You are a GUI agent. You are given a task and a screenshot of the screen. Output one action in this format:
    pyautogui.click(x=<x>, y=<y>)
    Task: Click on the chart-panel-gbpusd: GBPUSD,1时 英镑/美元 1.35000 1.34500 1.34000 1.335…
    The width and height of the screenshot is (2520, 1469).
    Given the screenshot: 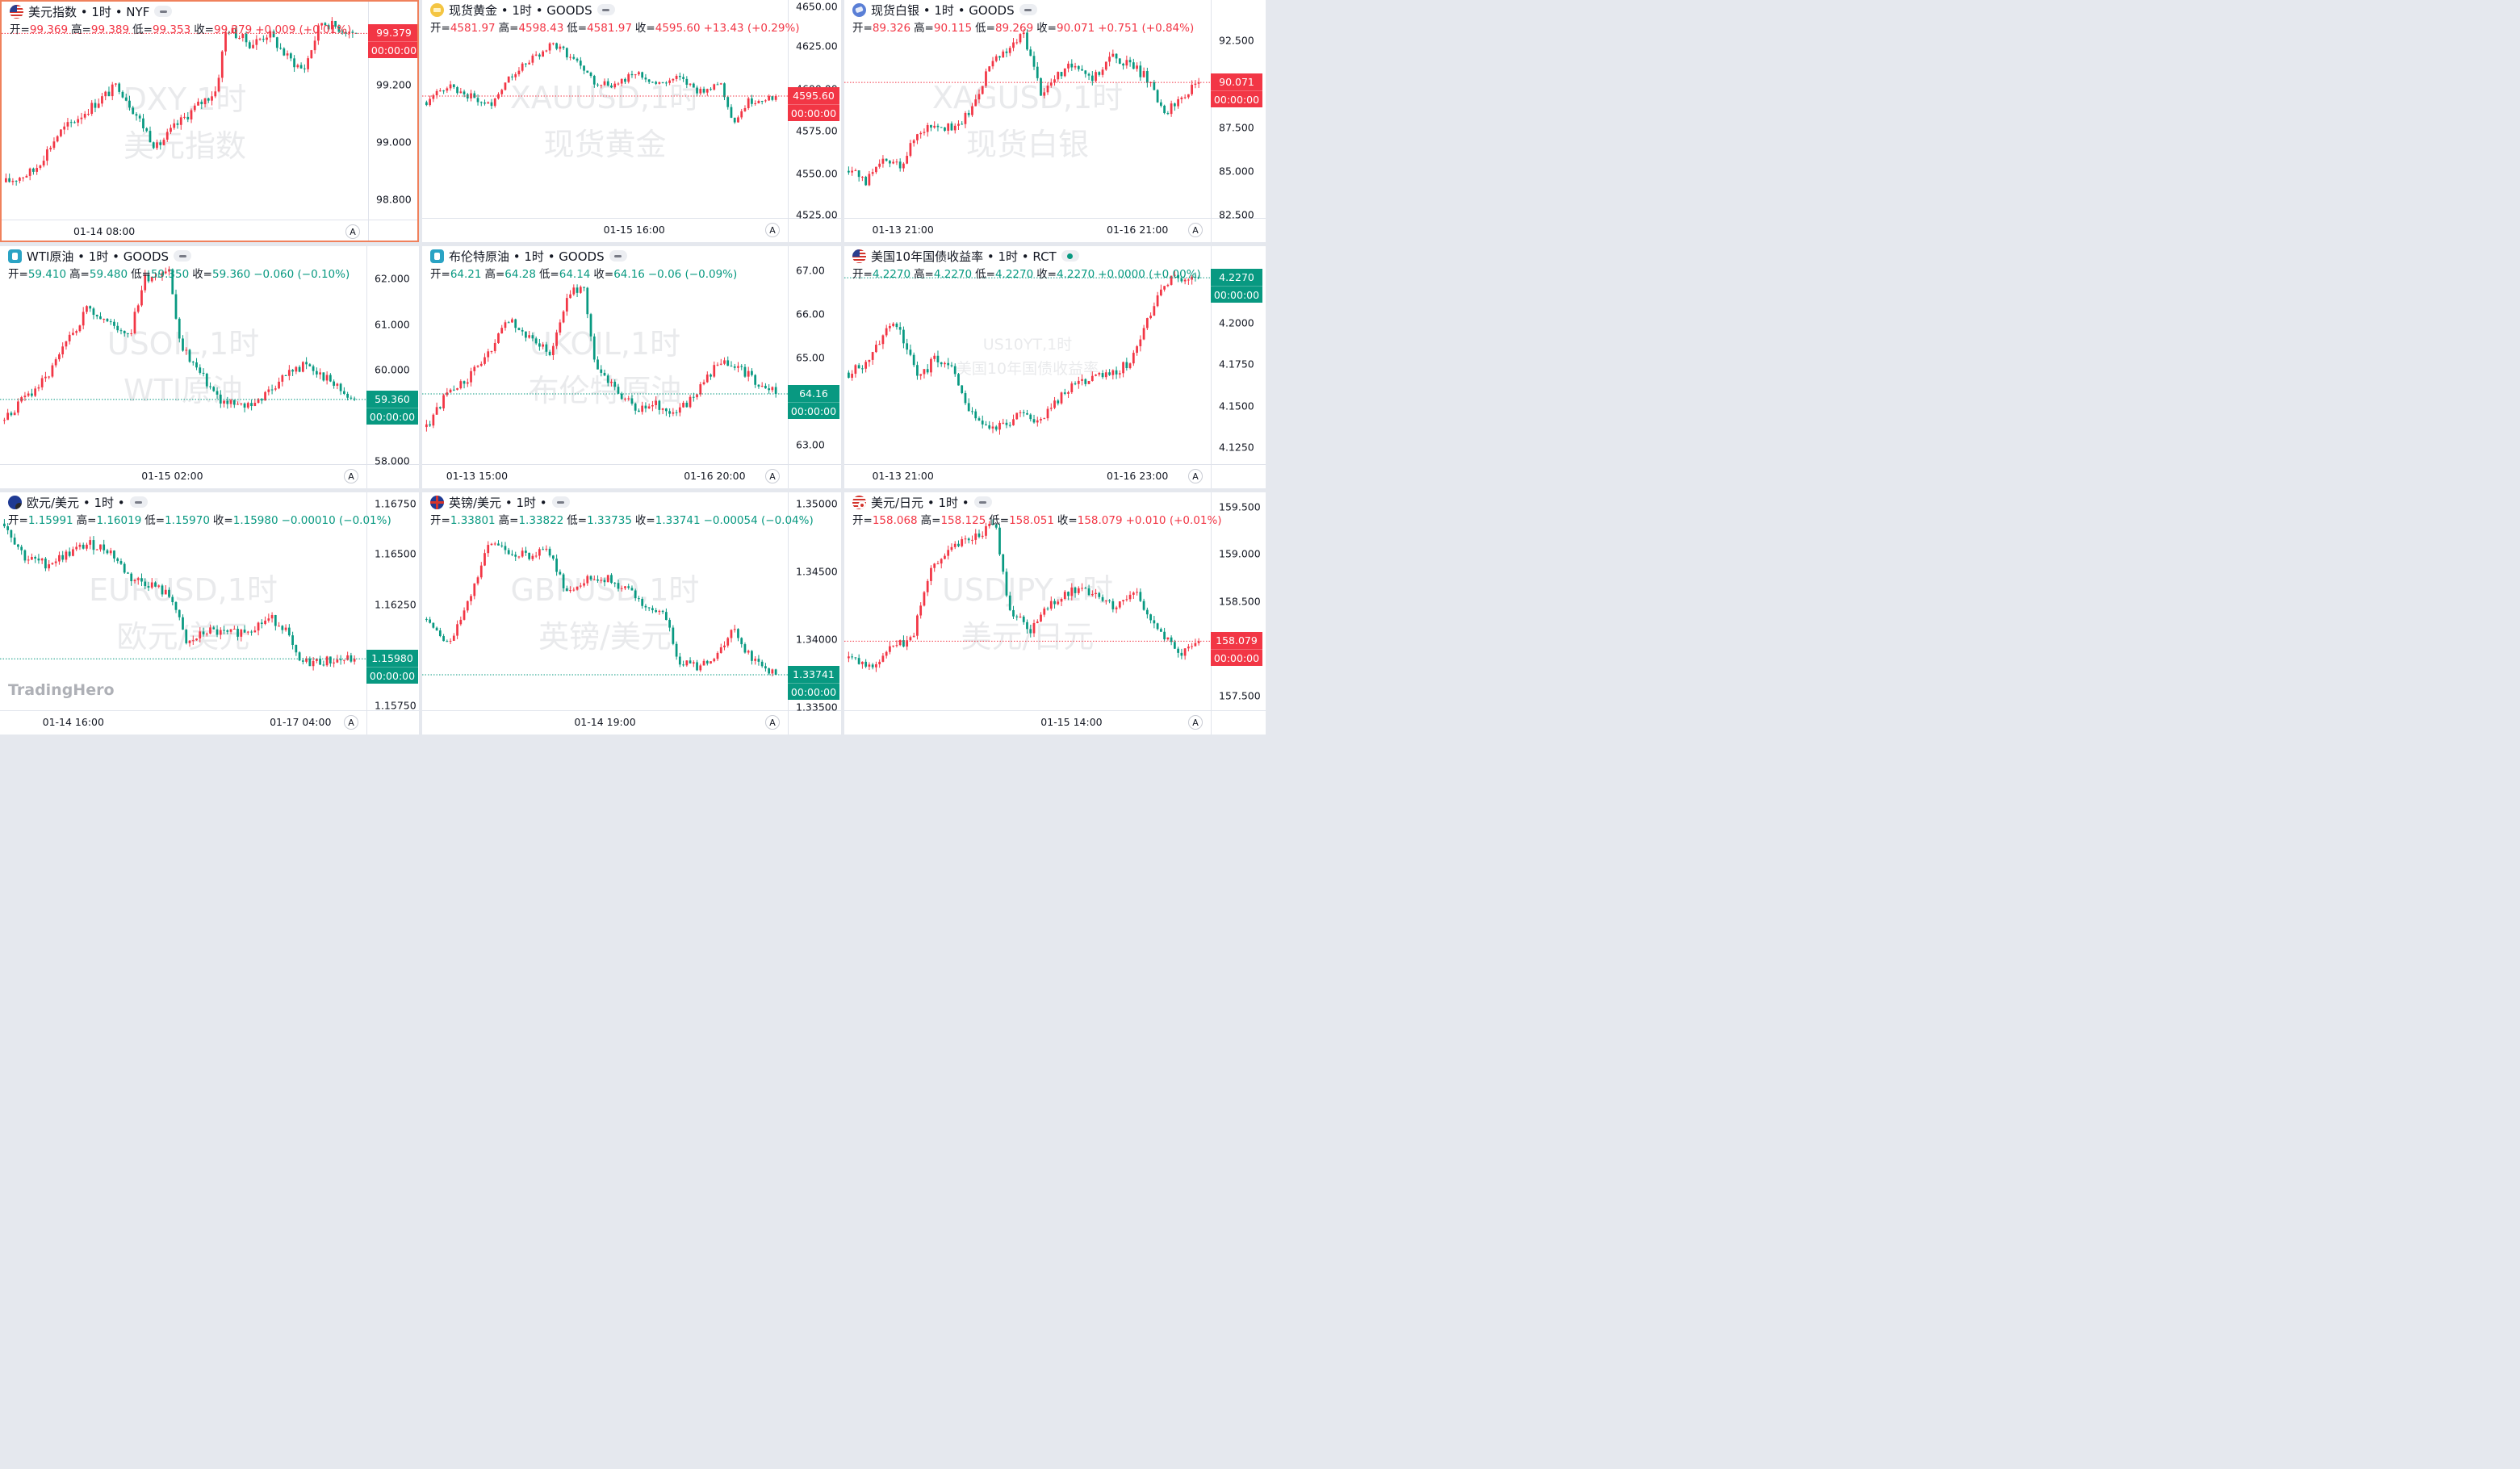 What is the action you would take?
    pyautogui.click(x=631, y=613)
    